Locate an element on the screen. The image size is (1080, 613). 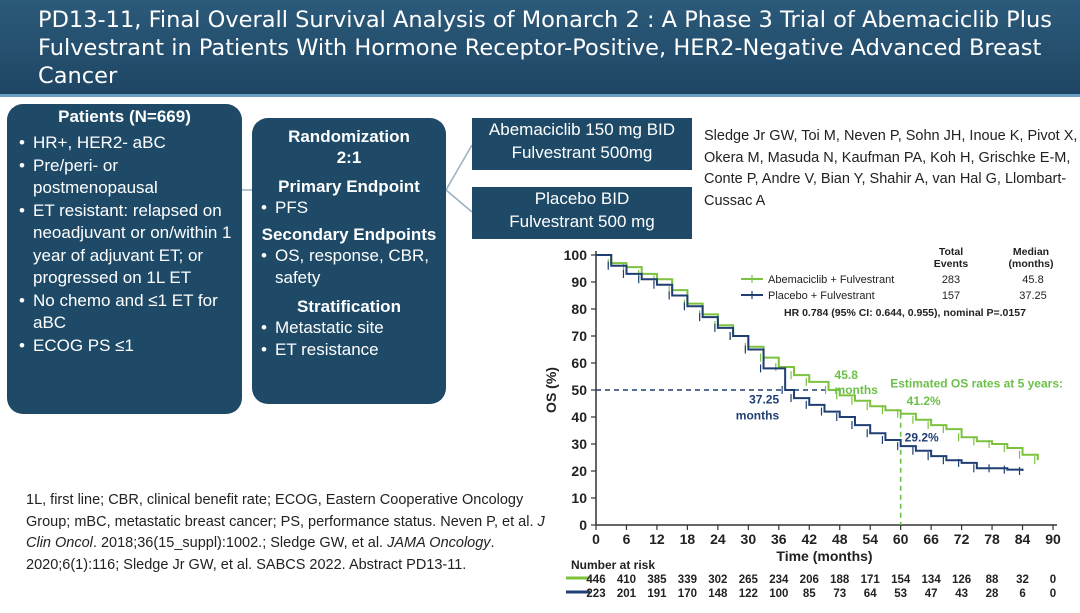
patients-title: Patients (N=669) is located at coordinates (124, 116).